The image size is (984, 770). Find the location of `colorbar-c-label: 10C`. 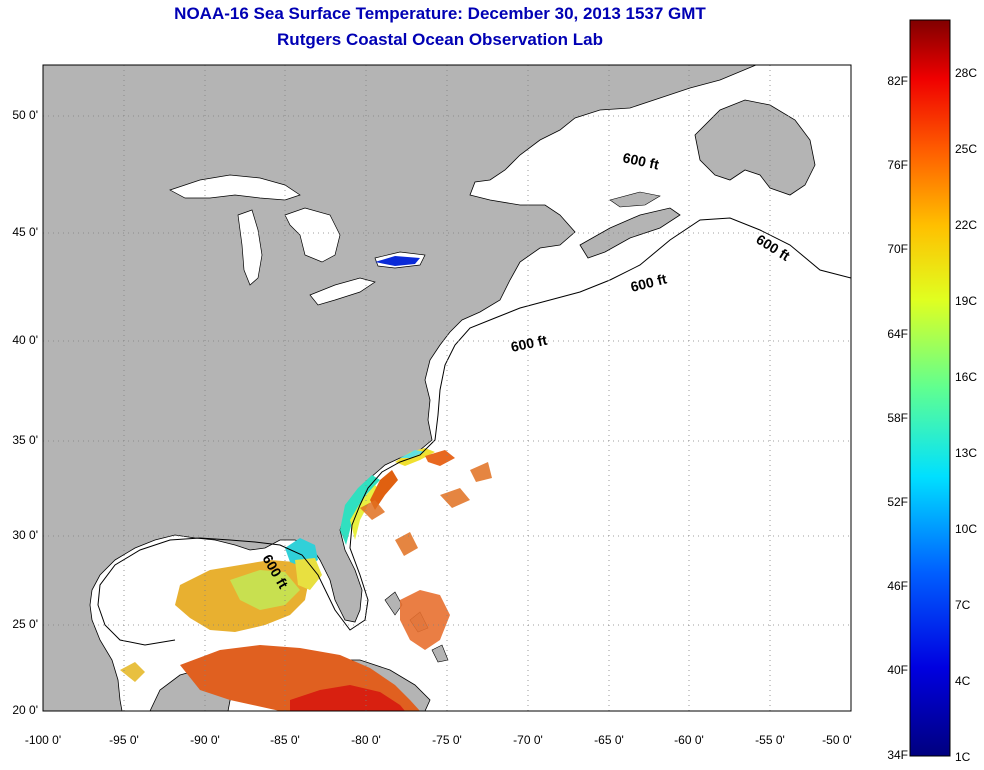

colorbar-c-label: 10C is located at coordinates (966, 529).